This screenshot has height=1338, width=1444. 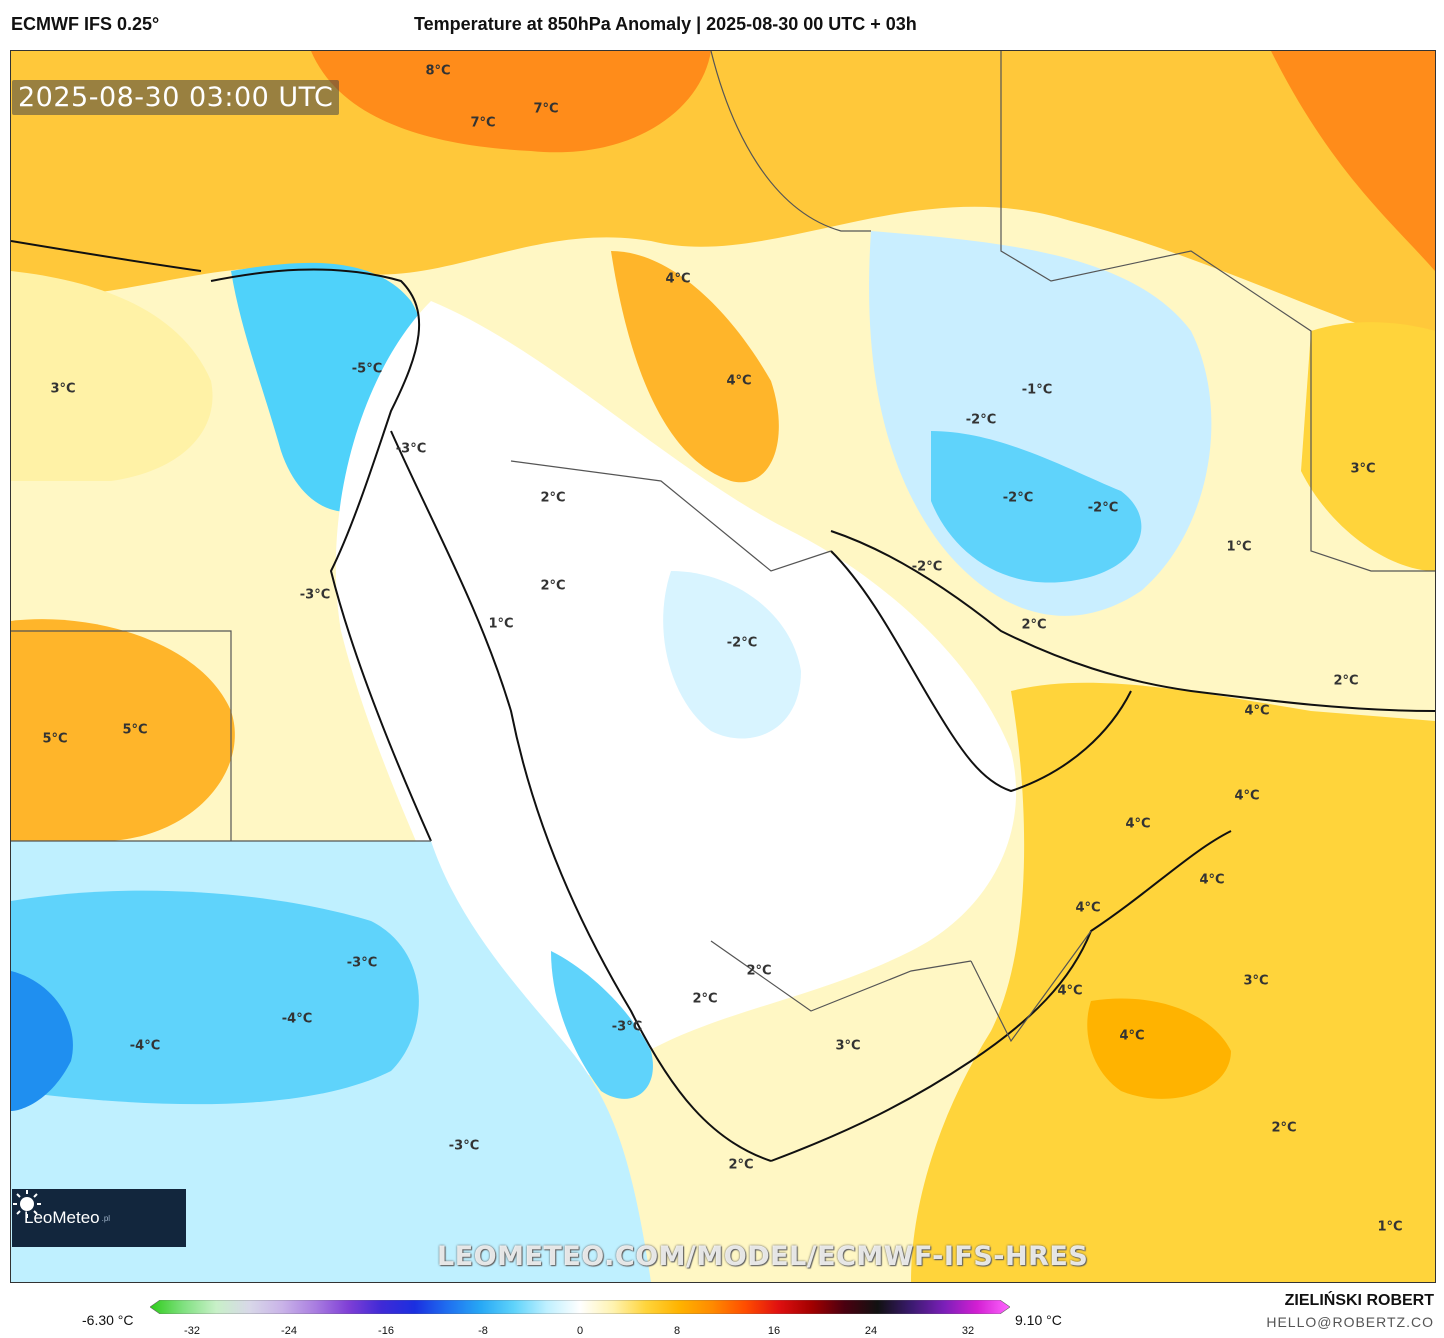 I want to click on contour-label: 8°C, so click(x=438, y=71).